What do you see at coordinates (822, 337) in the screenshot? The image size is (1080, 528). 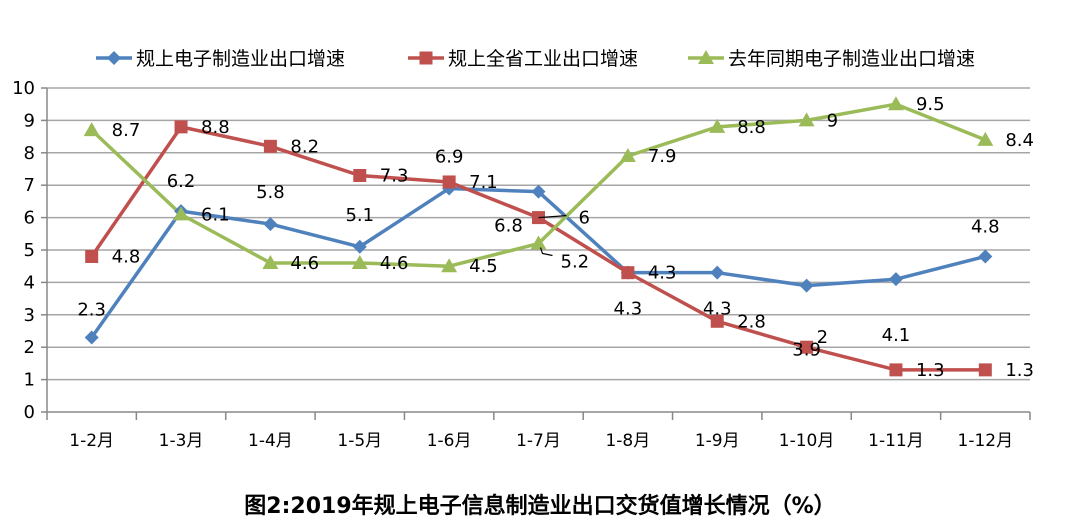 I see `data-label: 2` at bounding box center [822, 337].